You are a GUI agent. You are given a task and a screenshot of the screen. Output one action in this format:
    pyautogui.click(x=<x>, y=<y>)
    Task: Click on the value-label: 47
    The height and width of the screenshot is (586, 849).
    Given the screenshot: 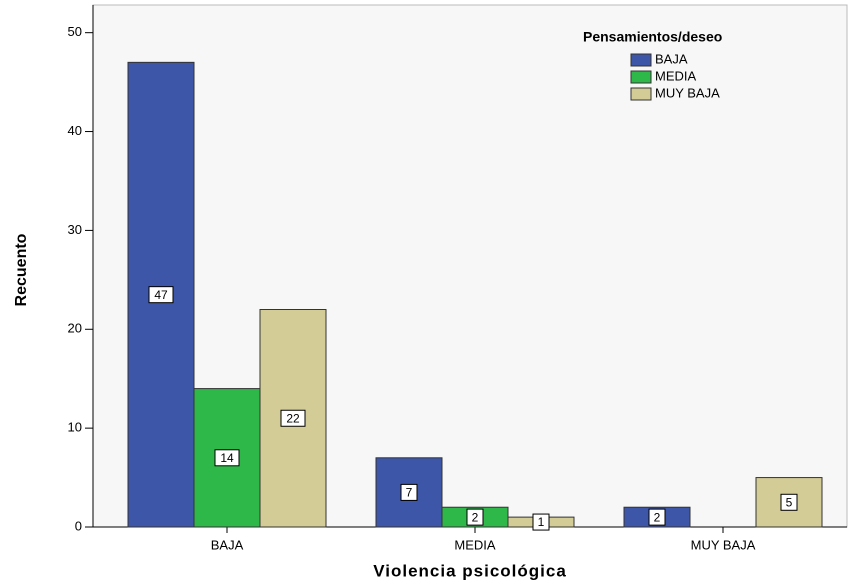 What is the action you would take?
    pyautogui.click(x=161, y=295)
    